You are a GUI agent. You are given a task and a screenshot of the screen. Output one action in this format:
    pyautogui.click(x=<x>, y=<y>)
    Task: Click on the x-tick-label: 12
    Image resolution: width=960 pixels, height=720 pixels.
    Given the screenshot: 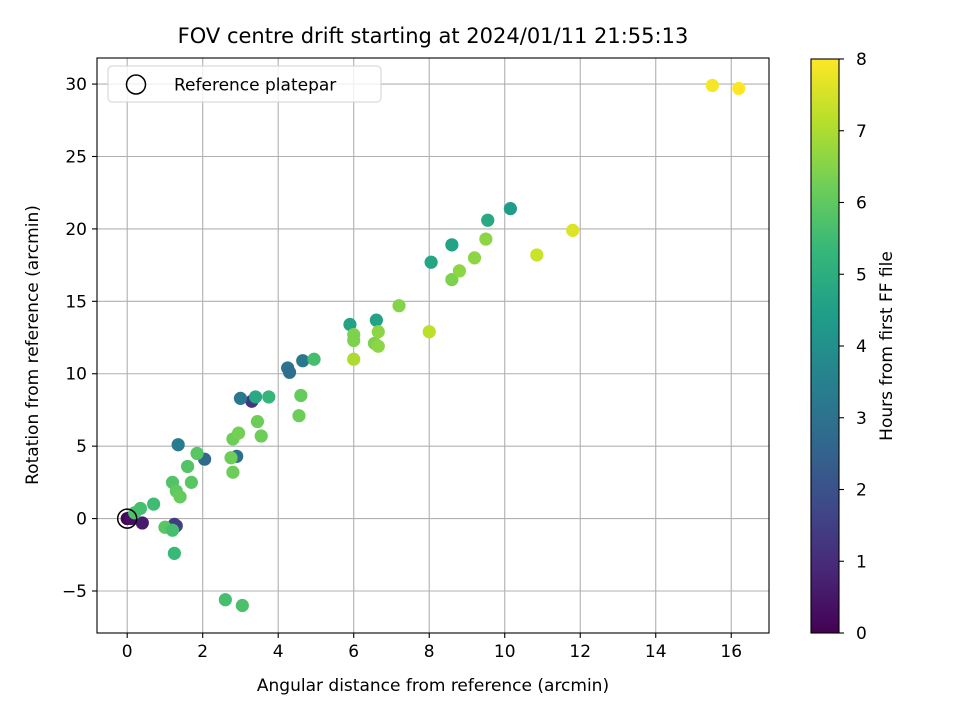 What is the action you would take?
    pyautogui.click(x=580, y=652)
    